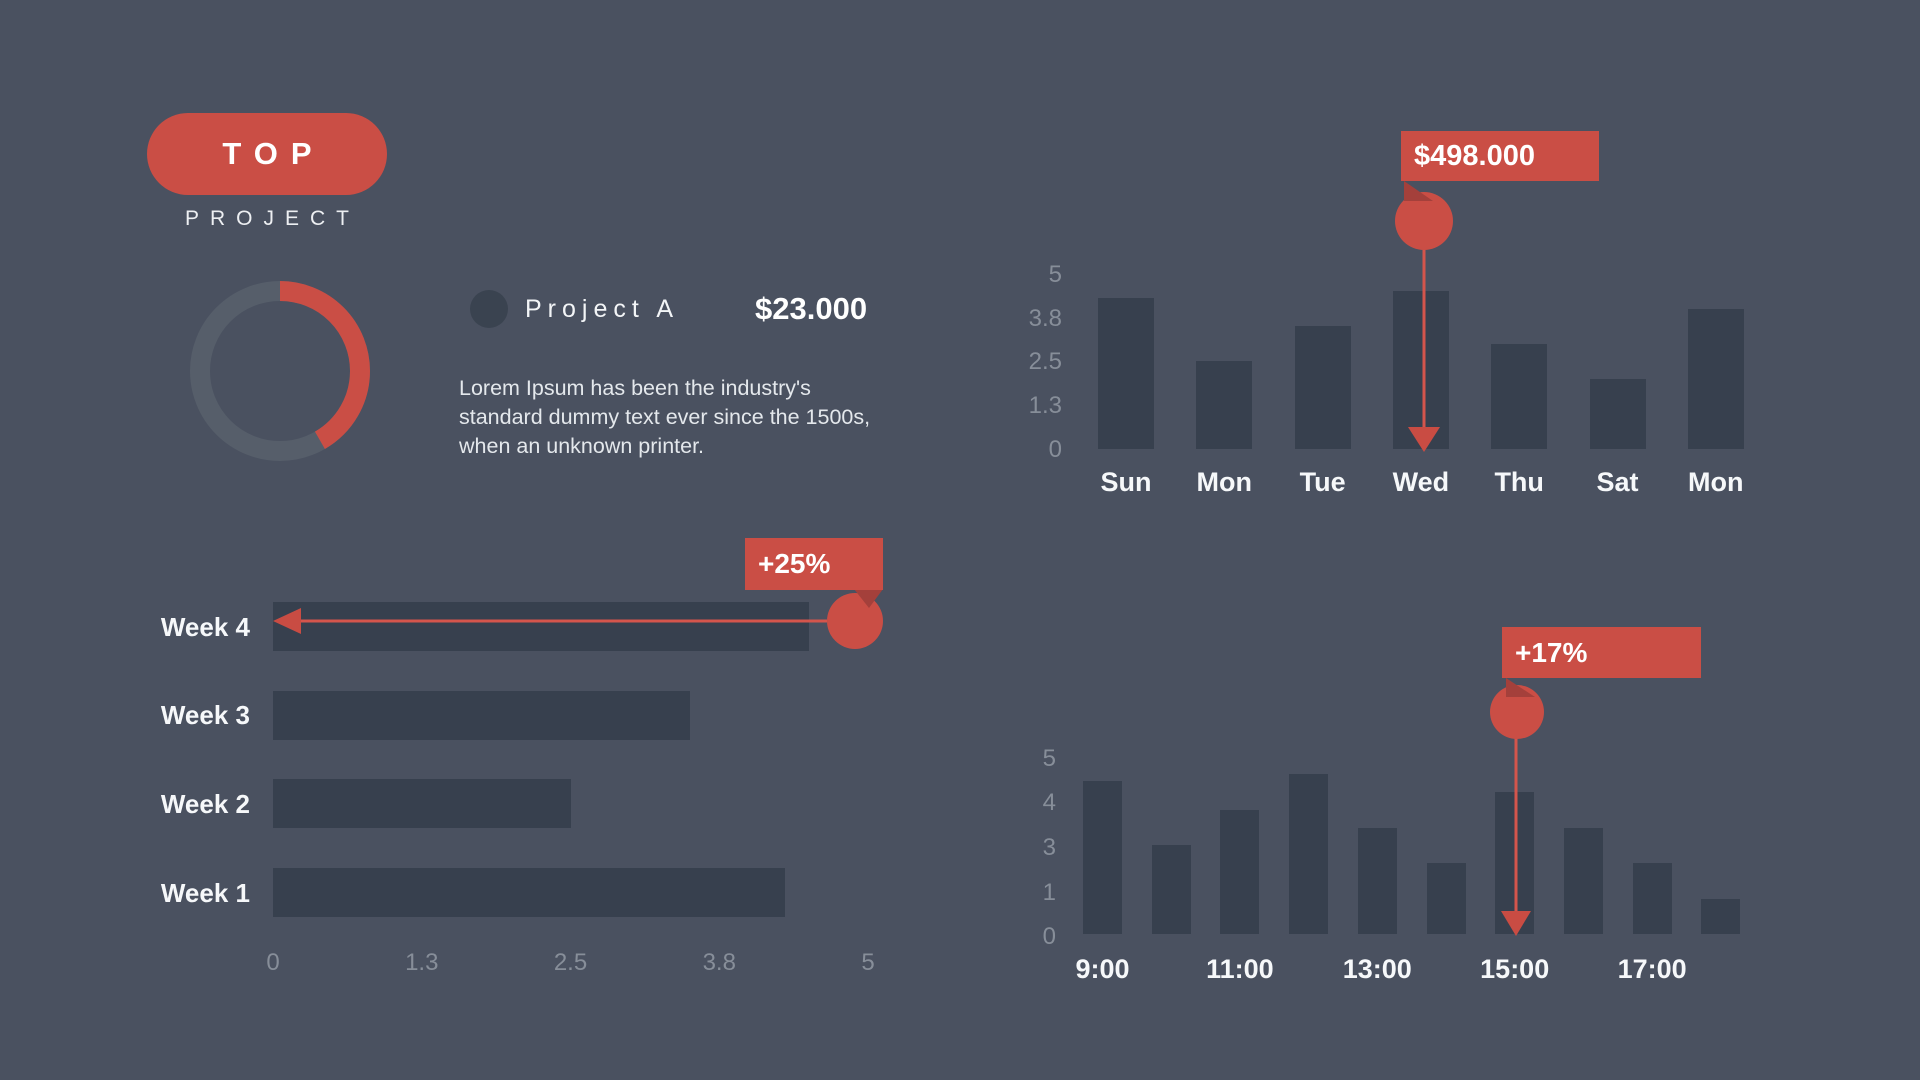 This screenshot has height=1080, width=1920. I want to click on bar-label: Week 1, so click(205, 892).